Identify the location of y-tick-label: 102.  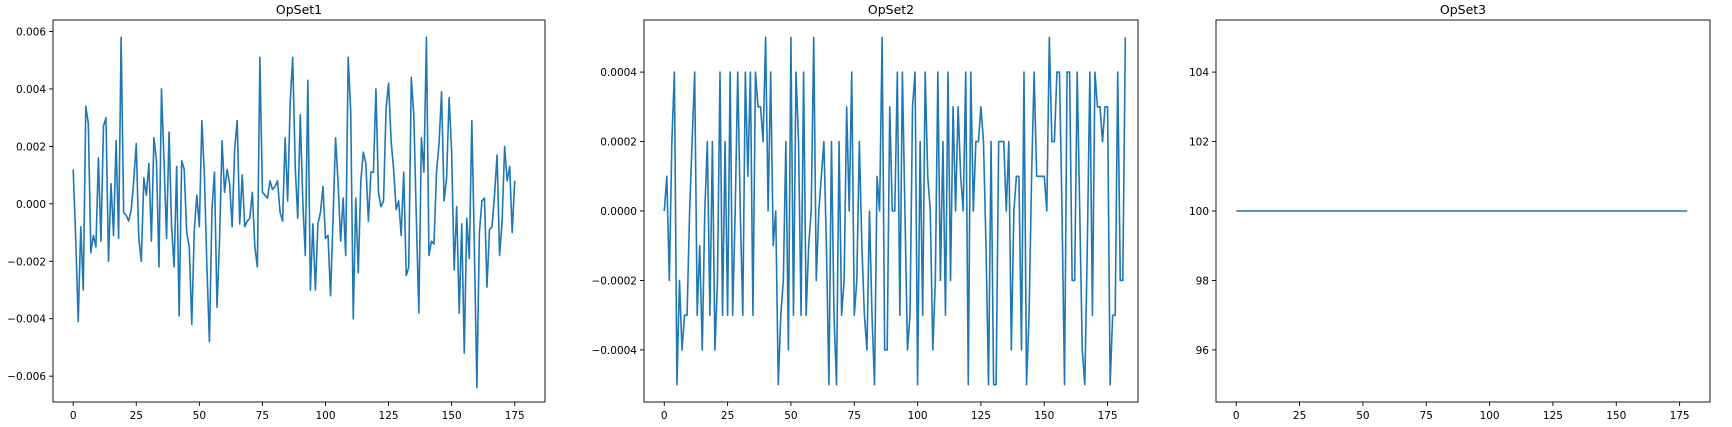
(1199, 143).